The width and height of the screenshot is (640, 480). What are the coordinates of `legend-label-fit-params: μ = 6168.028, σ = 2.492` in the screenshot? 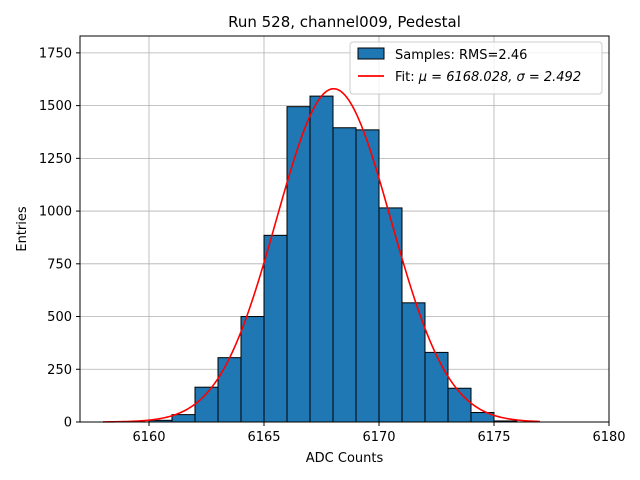 It's located at (499, 77).